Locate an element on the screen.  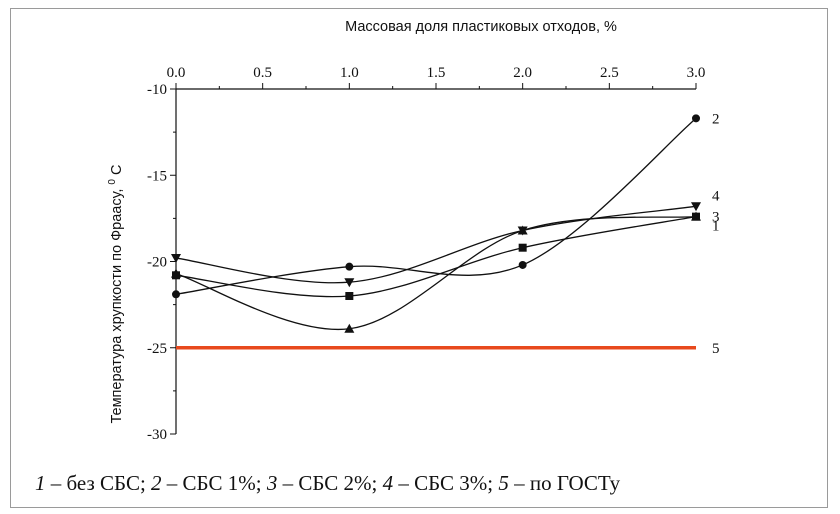
y-tick-label: -25 is located at coordinates (157, 349).